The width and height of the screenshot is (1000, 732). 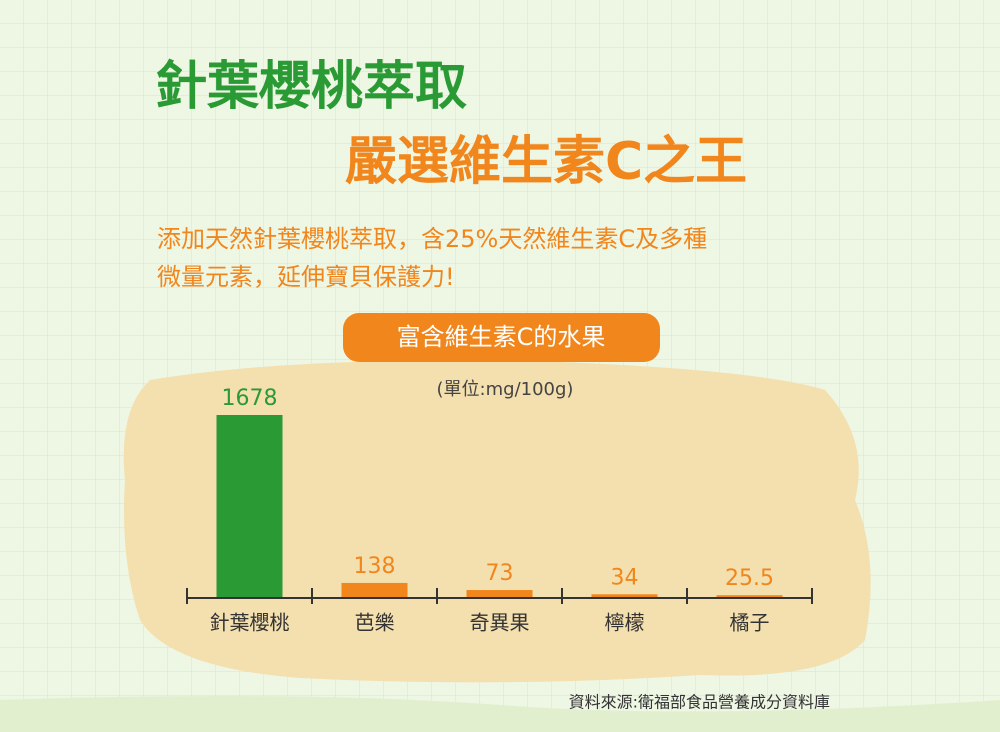 What do you see at coordinates (625, 623) in the screenshot?
I see `x-tick-label: 檸檬` at bounding box center [625, 623].